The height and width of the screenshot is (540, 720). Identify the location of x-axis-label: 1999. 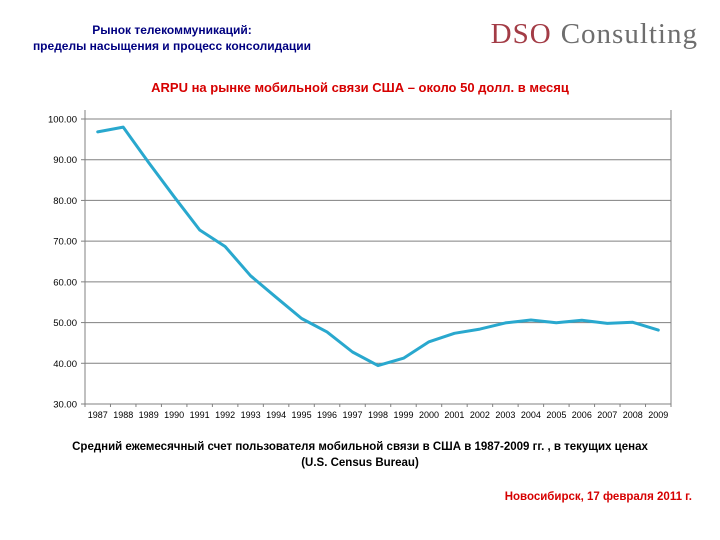
(403, 415).